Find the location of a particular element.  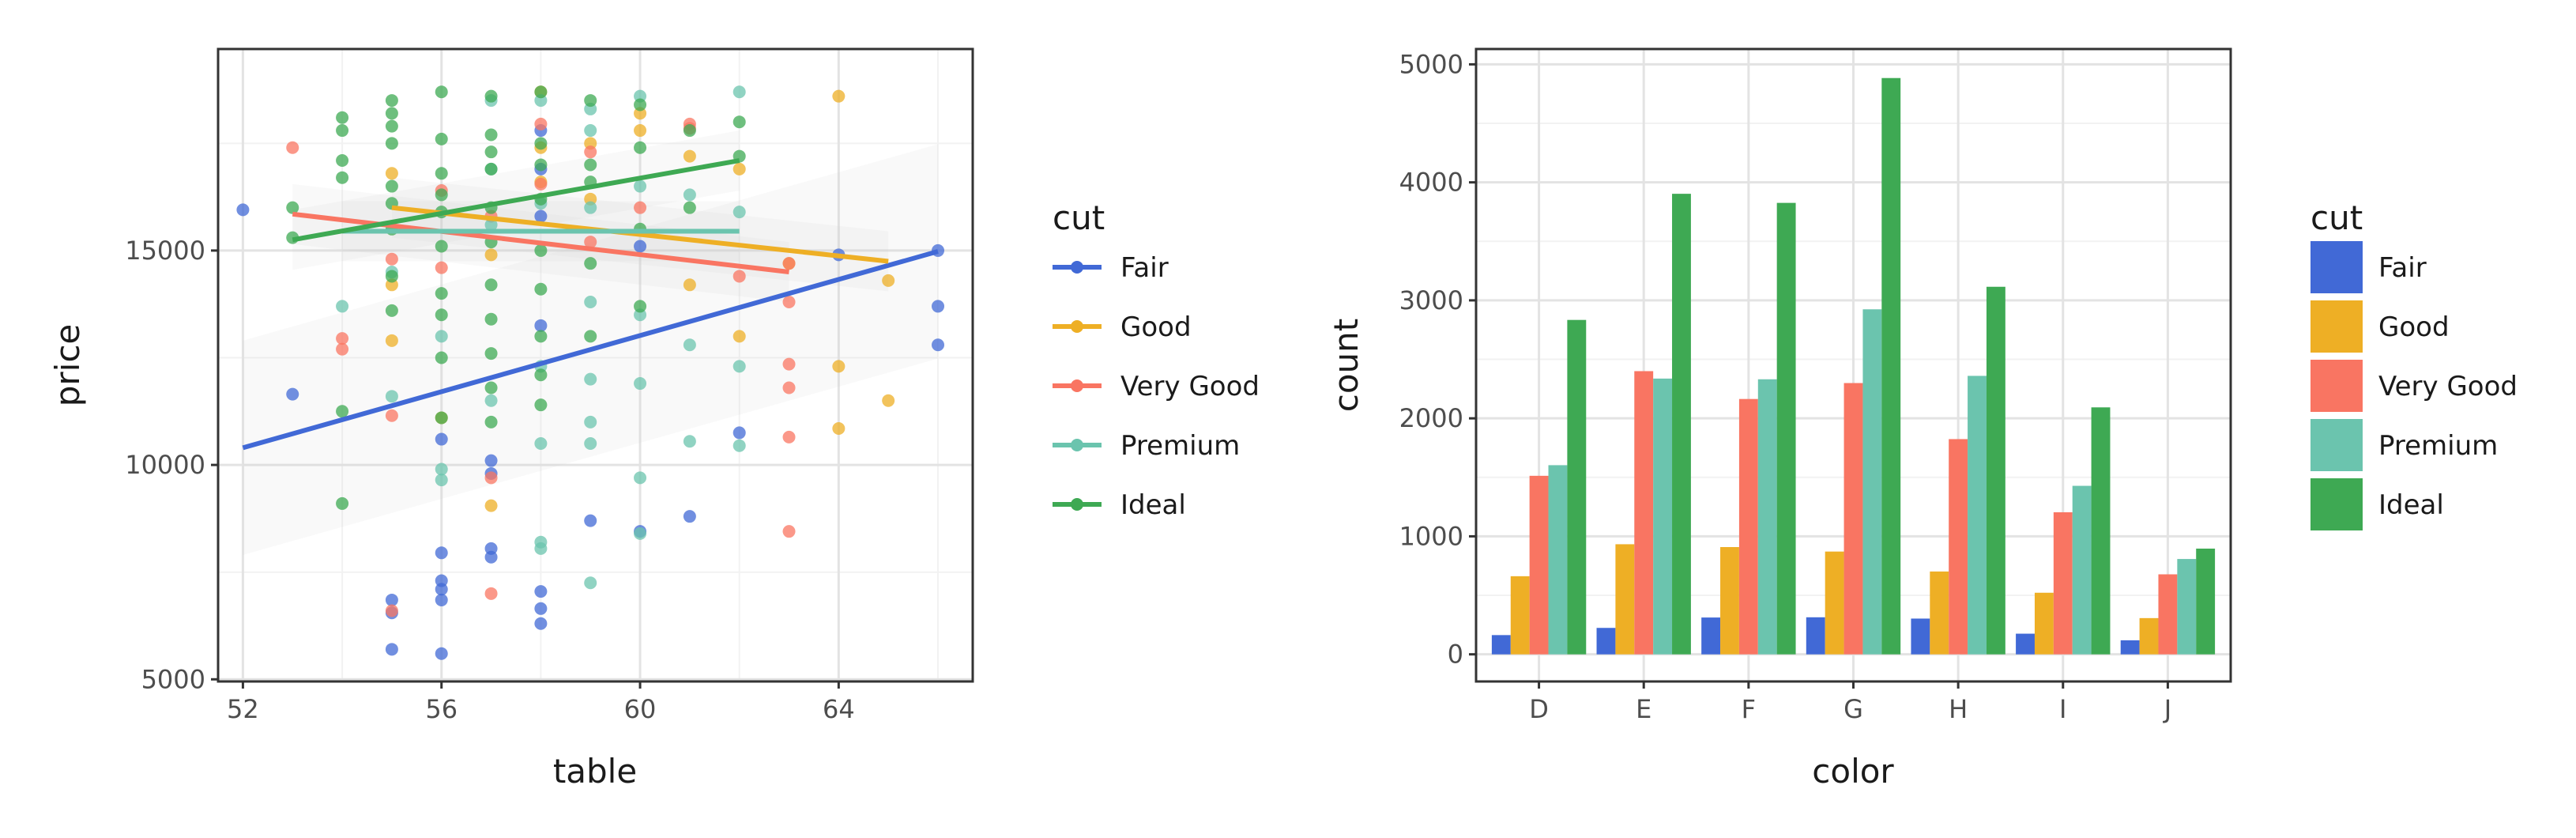

bar-y-tick-label: 0 is located at coordinates (1455, 655).